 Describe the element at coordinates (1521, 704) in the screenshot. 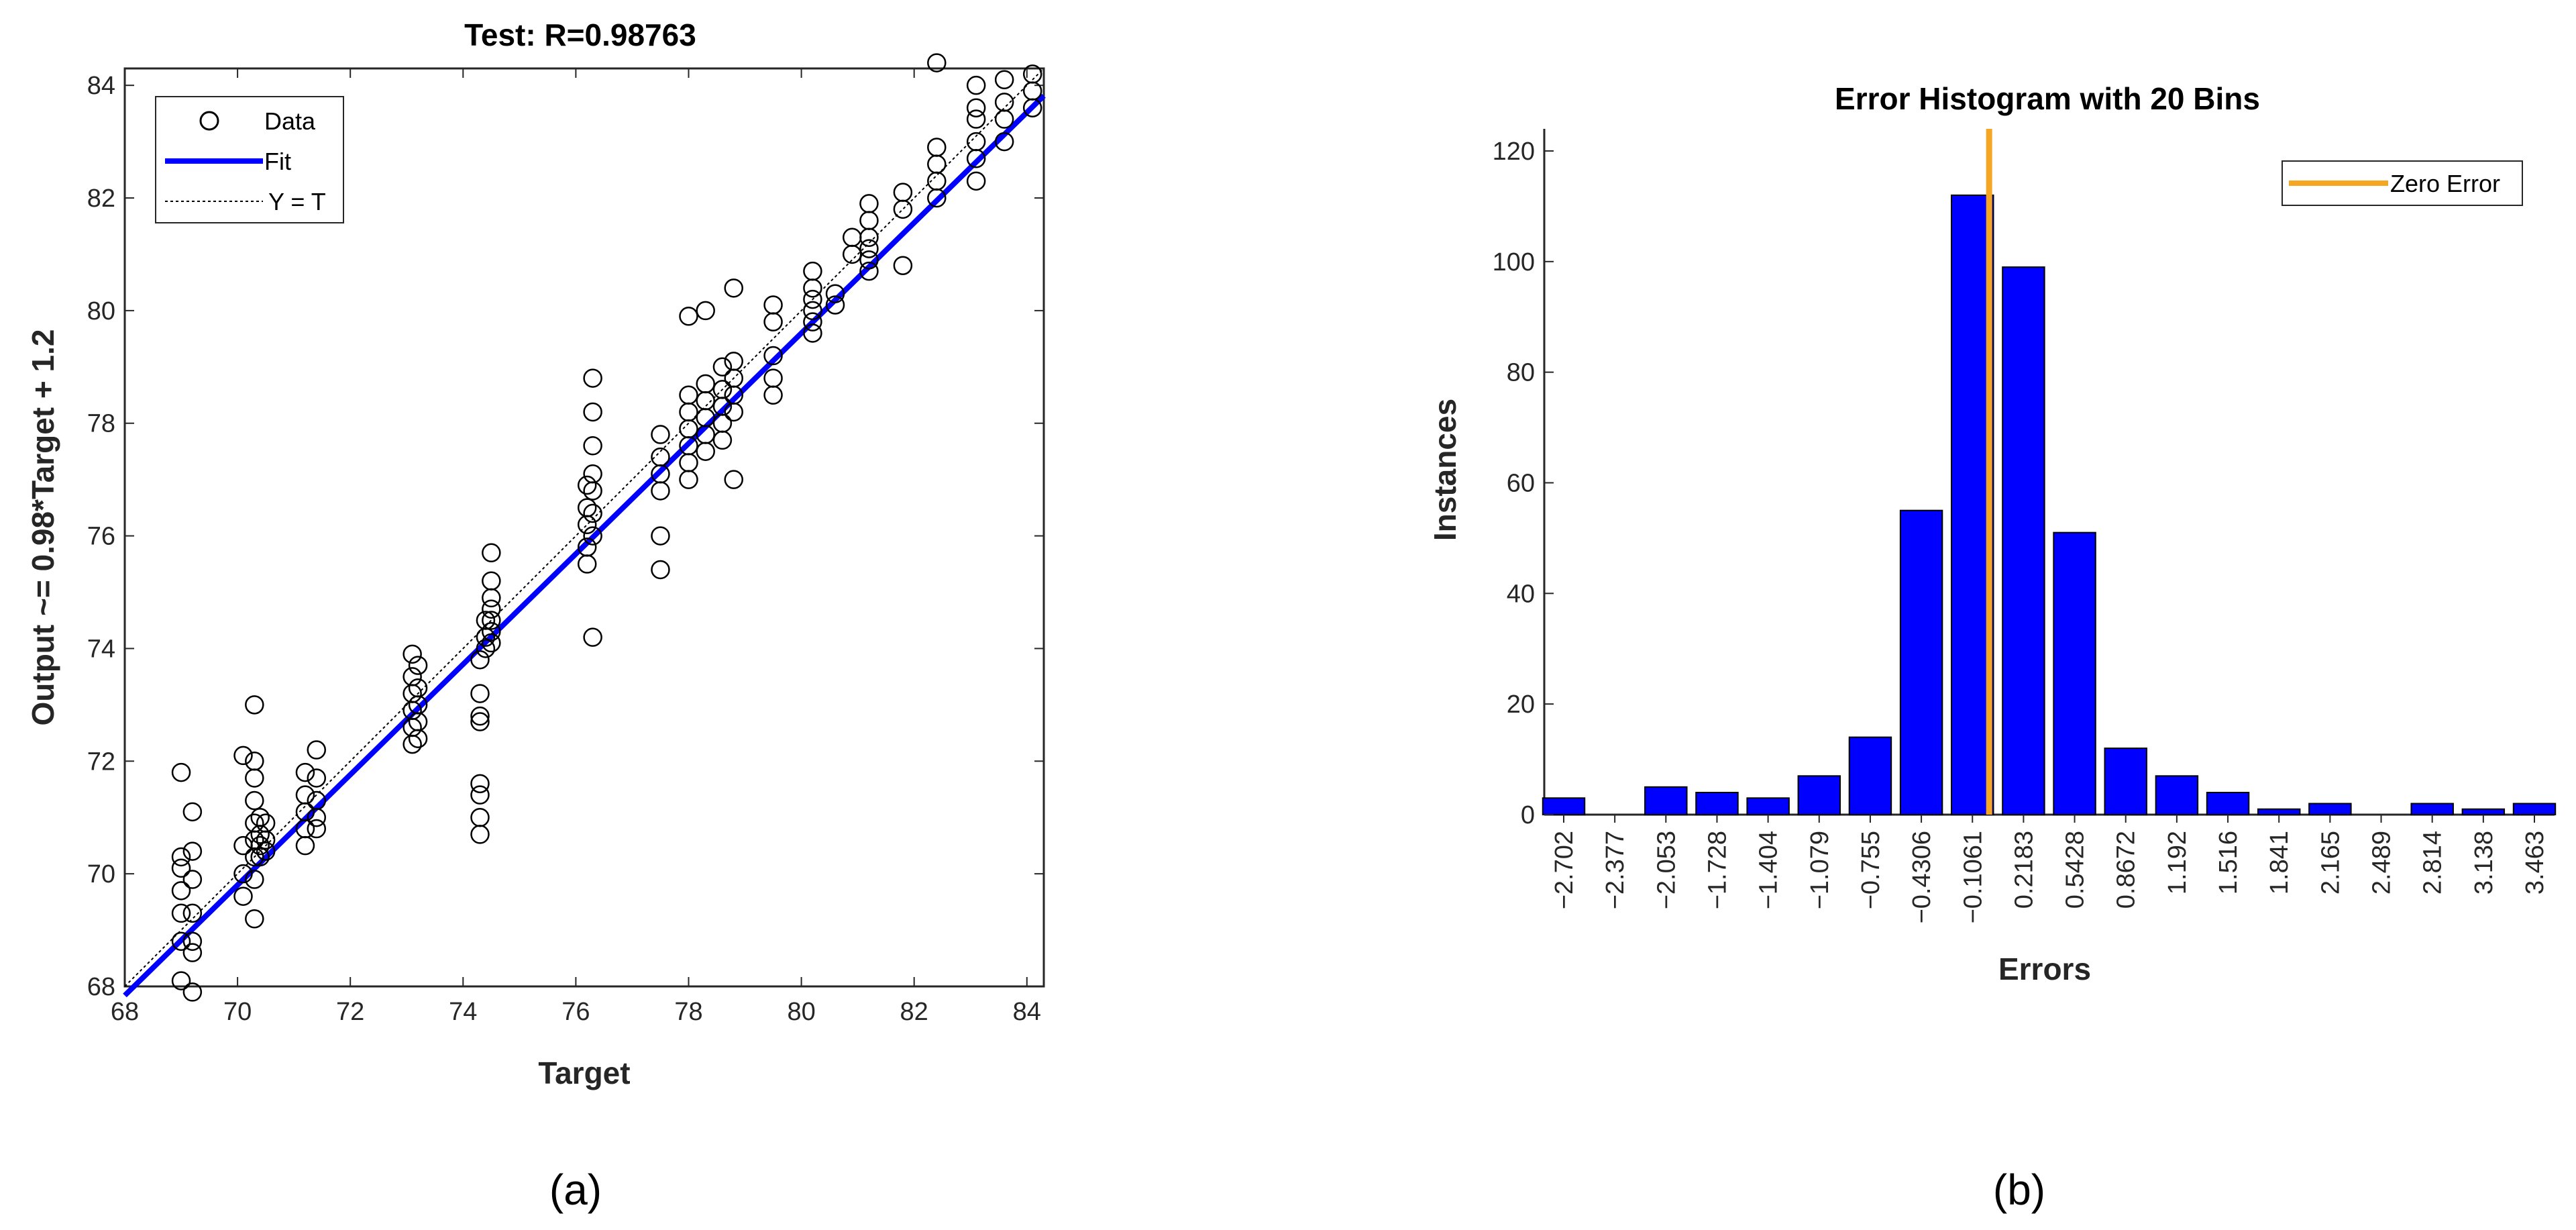

I see `y-tick-label: 20` at that location.